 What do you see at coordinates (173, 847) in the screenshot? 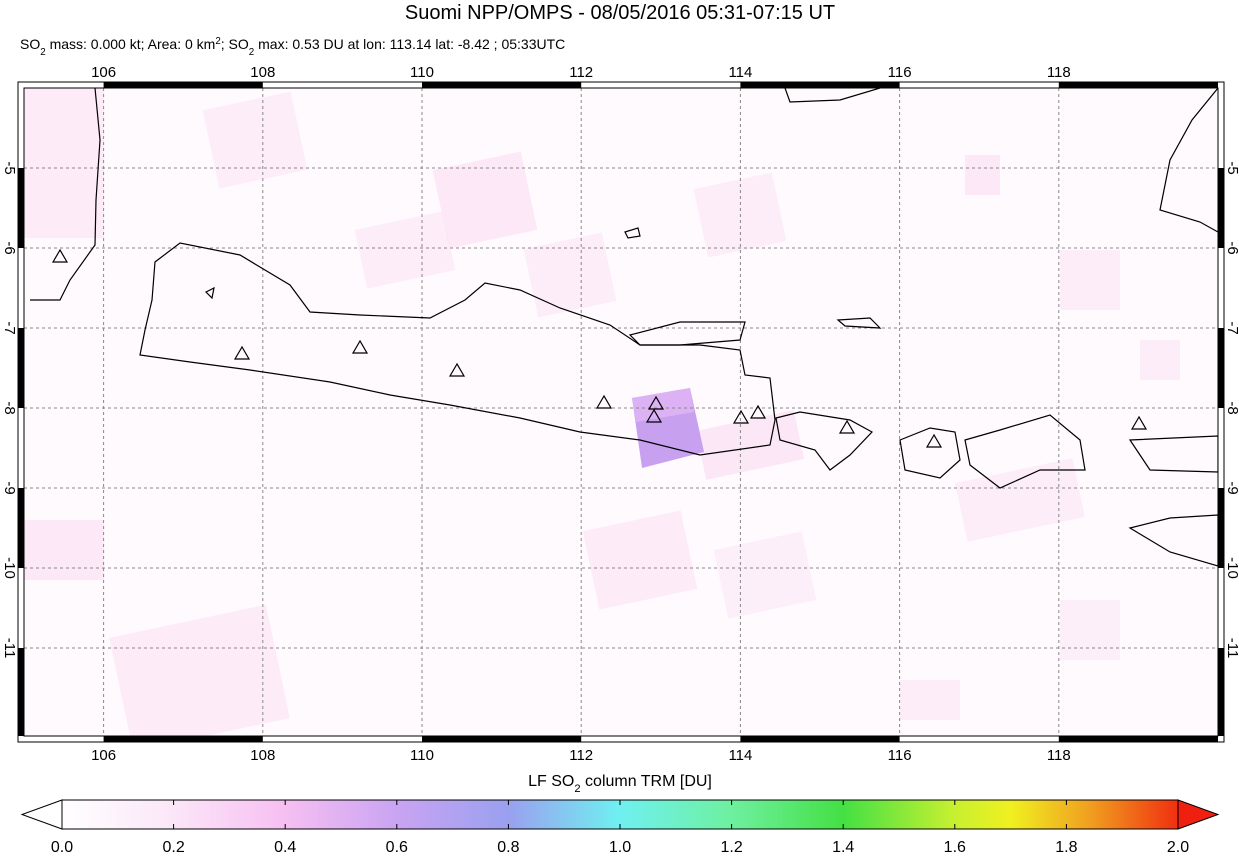
I see `colorbar-tick-label: 0.2` at bounding box center [173, 847].